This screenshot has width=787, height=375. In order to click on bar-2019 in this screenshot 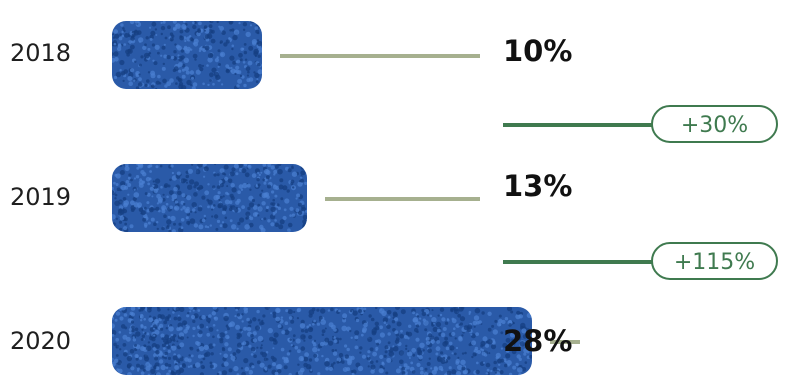, I will do `click(209, 198)`.